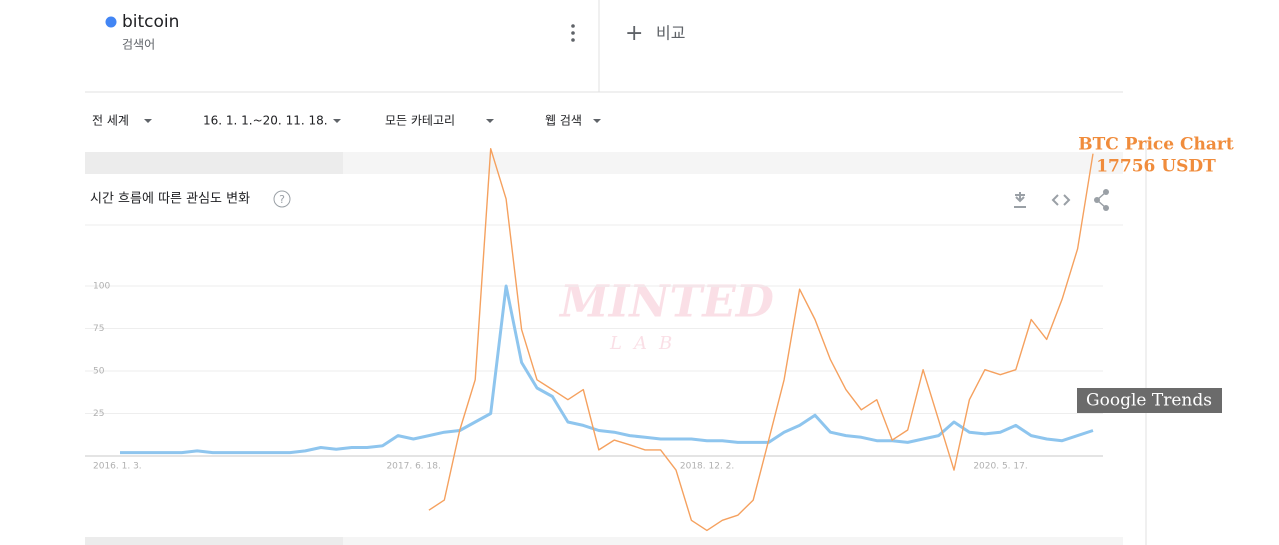 Image resolution: width=1279 pixels, height=545 pixels. I want to click on filter-region: 전 세계, so click(110, 121).